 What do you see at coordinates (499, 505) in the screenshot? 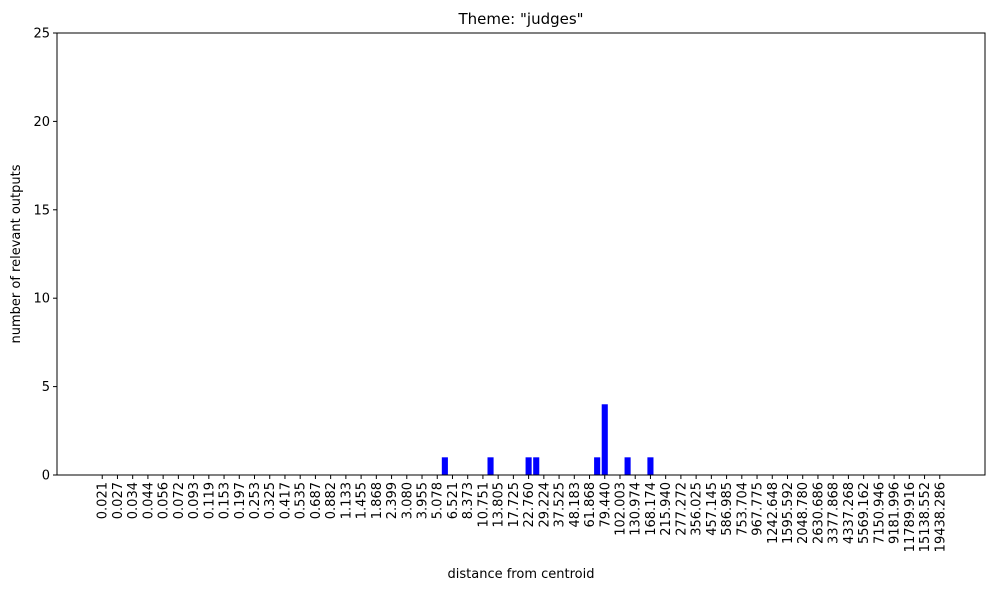
I see `x-tick-label: 13.805` at bounding box center [499, 505].